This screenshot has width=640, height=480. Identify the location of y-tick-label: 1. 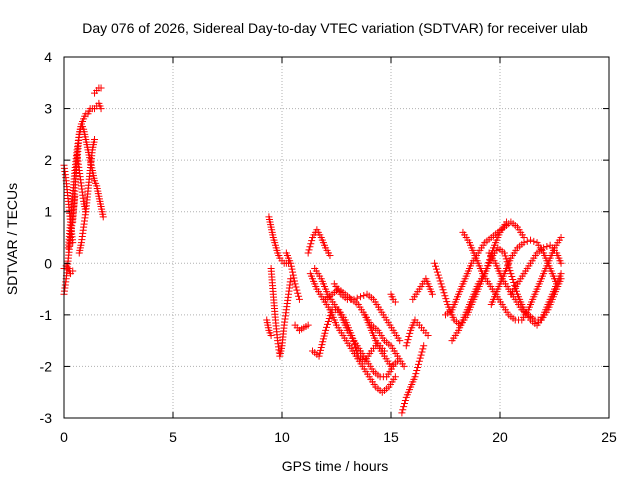
(48, 212).